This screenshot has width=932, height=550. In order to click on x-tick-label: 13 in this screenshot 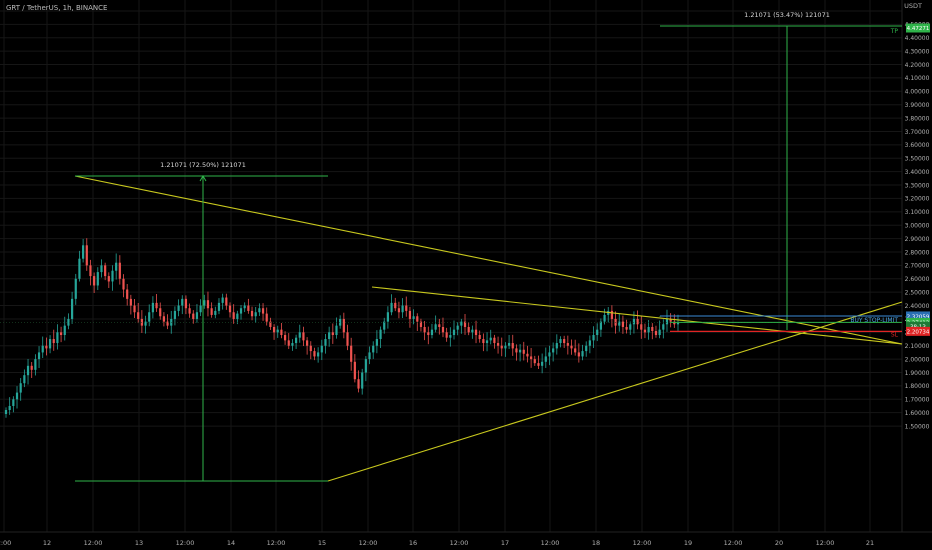, I will do `click(139, 543)`.